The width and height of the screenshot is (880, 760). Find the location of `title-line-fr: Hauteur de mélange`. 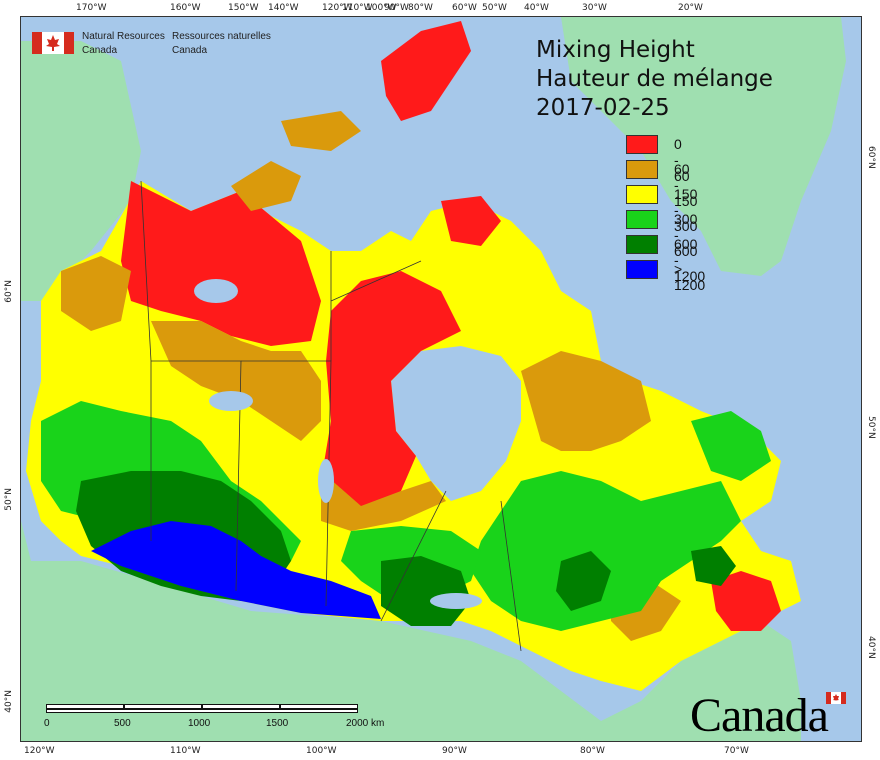

title-line-fr: Hauteur de mélange is located at coordinates (654, 79).